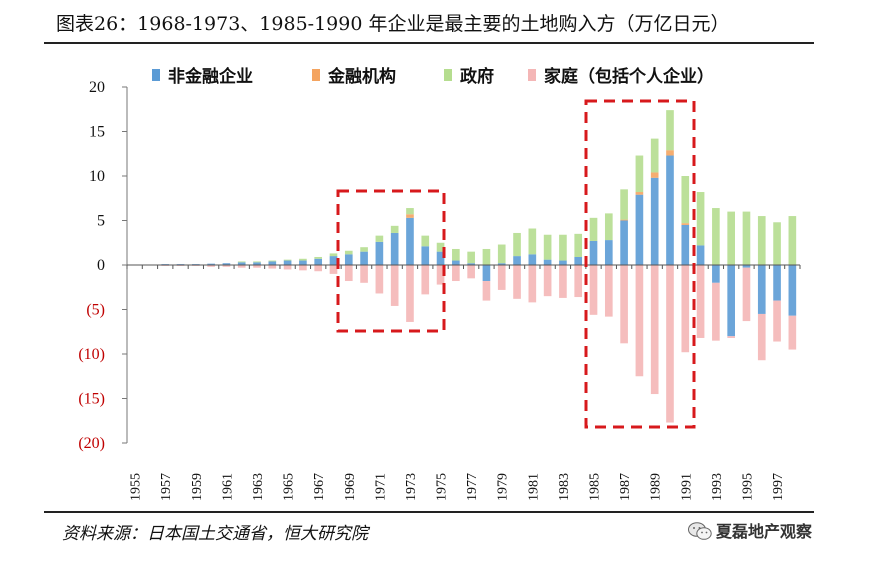 Image resolution: width=870 pixels, height=566 pixels. I want to click on bar-non_financial-1991, so click(685, 244).